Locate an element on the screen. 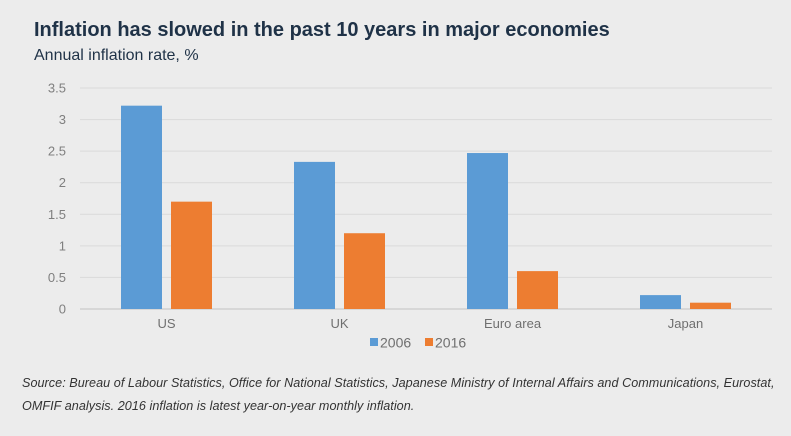 The image size is (791, 436). y-tick-label: 1 is located at coordinates (62, 245).